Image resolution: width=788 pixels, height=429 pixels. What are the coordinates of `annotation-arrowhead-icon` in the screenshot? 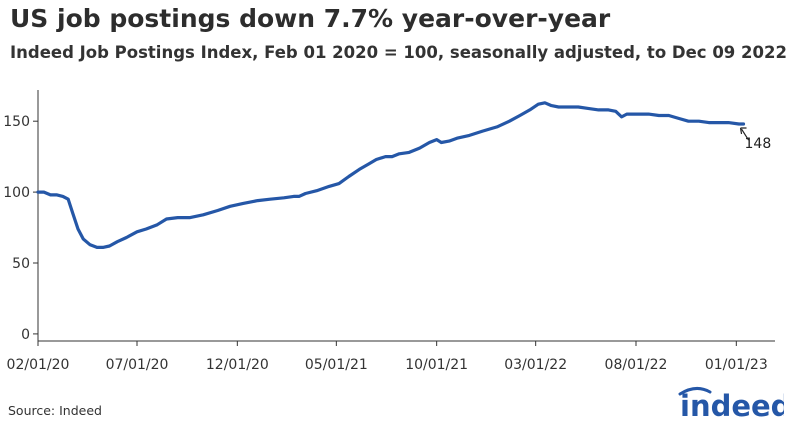 It's located at (743, 131).